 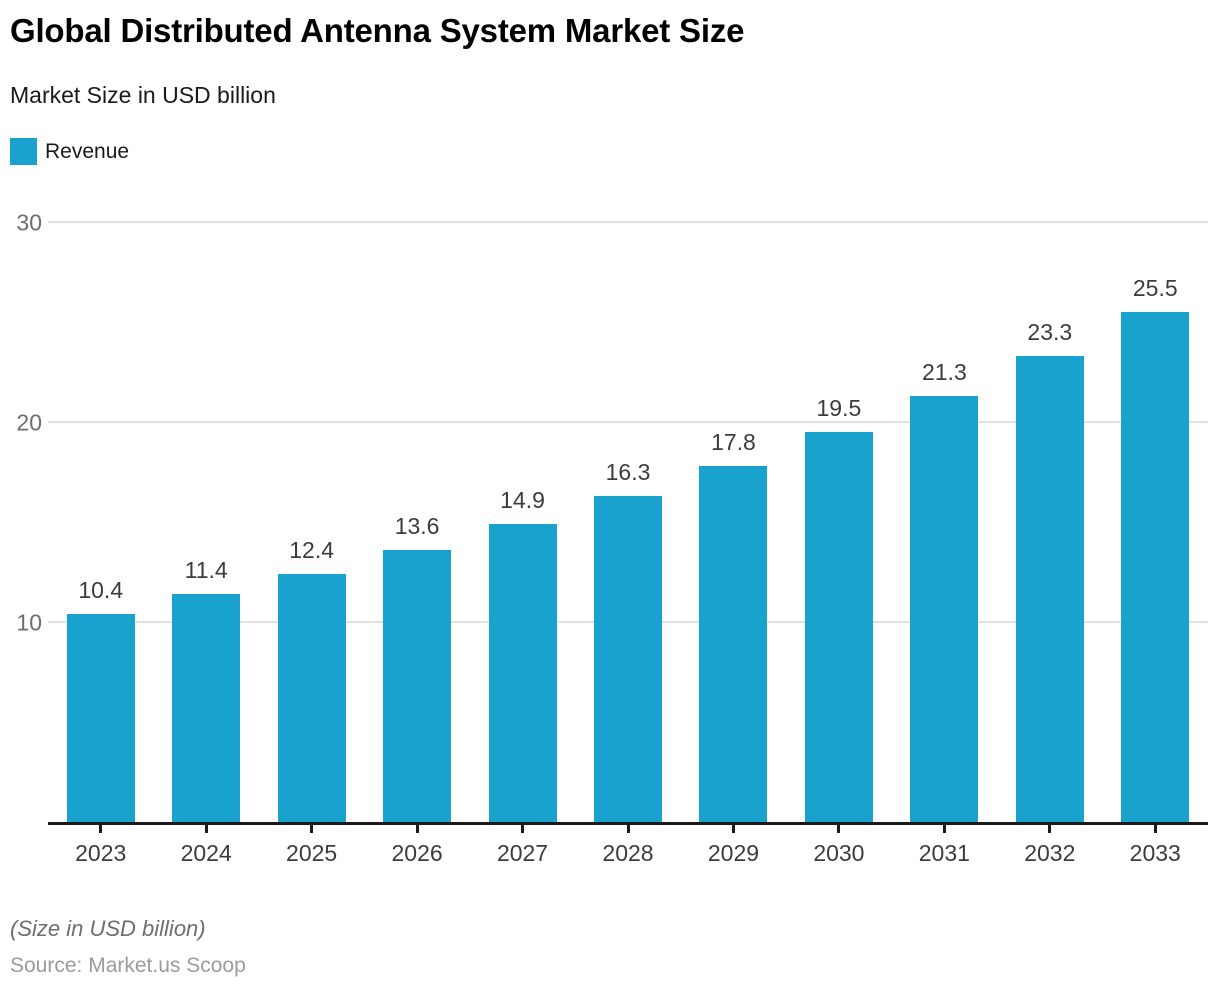 I want to click on x-axis-category-label: 2023, so click(x=101, y=853).